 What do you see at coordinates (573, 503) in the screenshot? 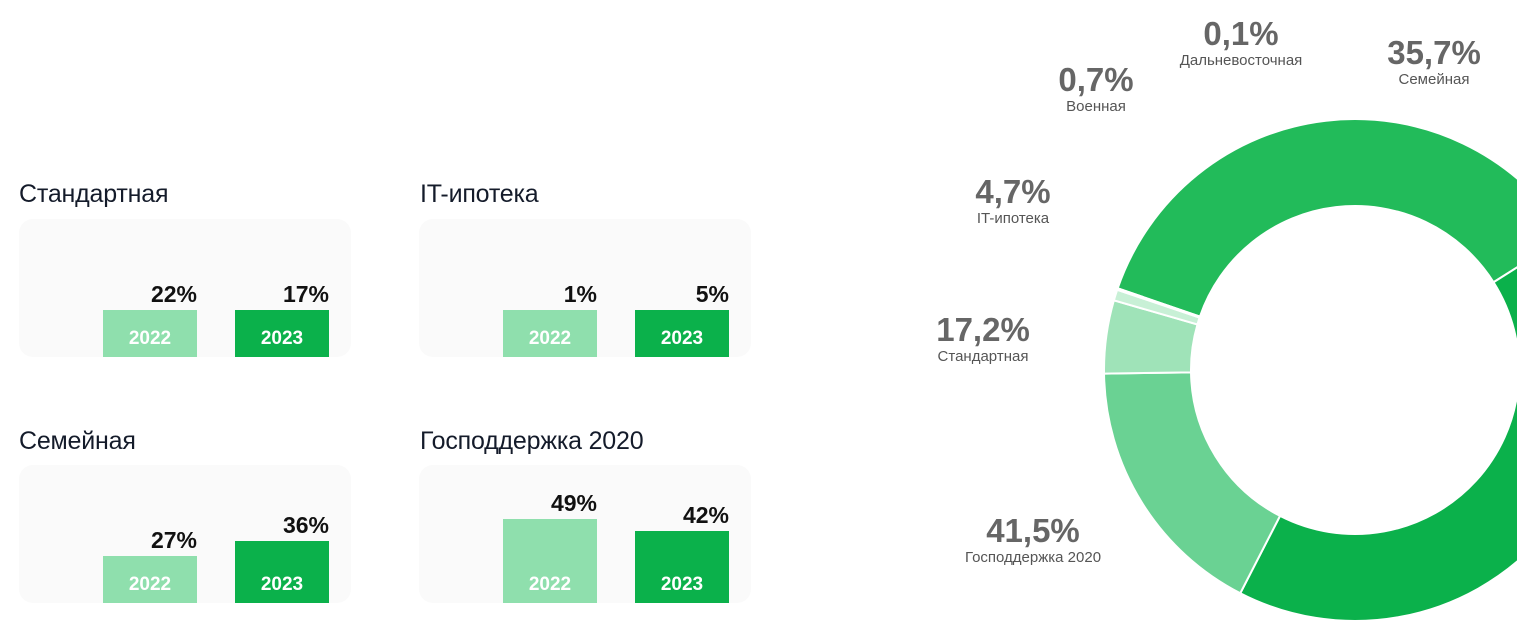
I see `bar-value-label: 49%` at bounding box center [573, 503].